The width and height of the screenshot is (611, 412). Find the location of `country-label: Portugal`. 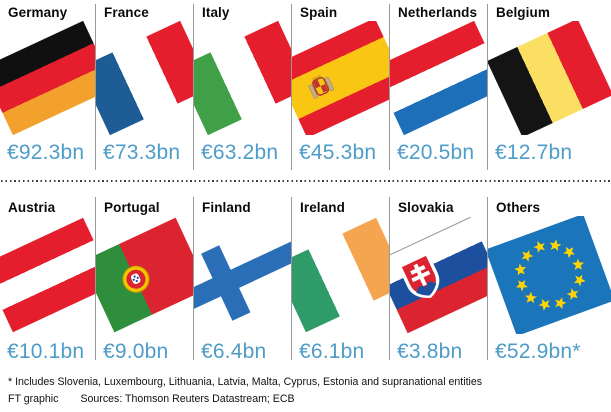

country-label: Portugal is located at coordinates (132, 207).